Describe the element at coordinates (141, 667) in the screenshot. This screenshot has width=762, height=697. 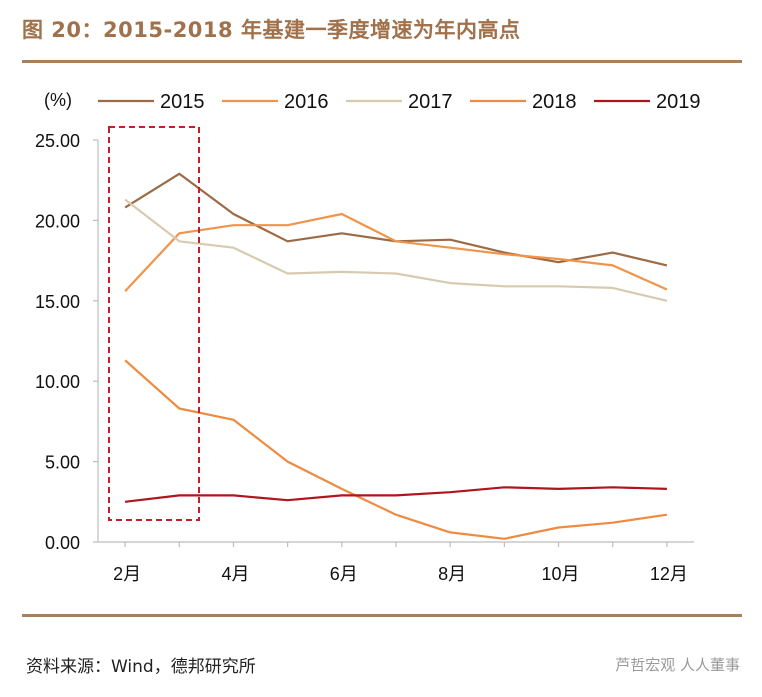
I see `source-note: 资料来源：Wind，德邦研究所` at that location.